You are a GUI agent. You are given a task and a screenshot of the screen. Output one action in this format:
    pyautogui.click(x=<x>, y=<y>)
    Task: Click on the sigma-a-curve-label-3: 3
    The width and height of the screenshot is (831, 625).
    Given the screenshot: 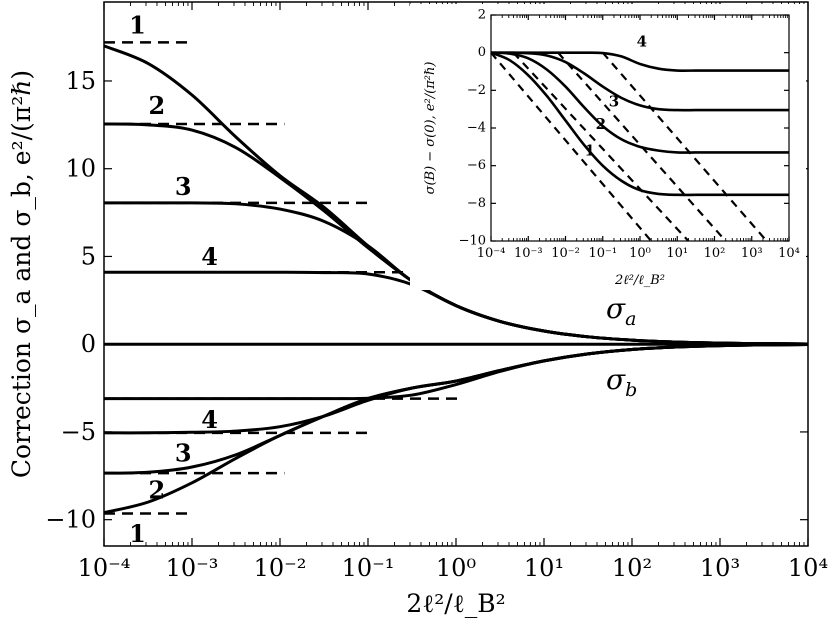 What is the action you would take?
    pyautogui.click(x=183, y=186)
    